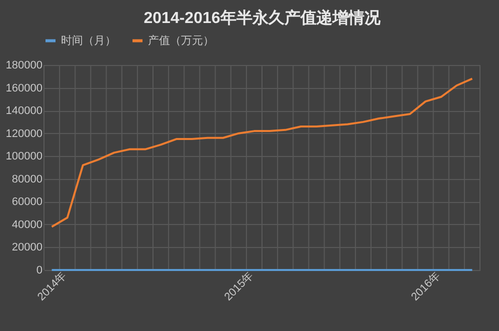  What do you see at coordinates (24, 66) in the screenshot?
I see `y-tick-label: 180000` at bounding box center [24, 66].